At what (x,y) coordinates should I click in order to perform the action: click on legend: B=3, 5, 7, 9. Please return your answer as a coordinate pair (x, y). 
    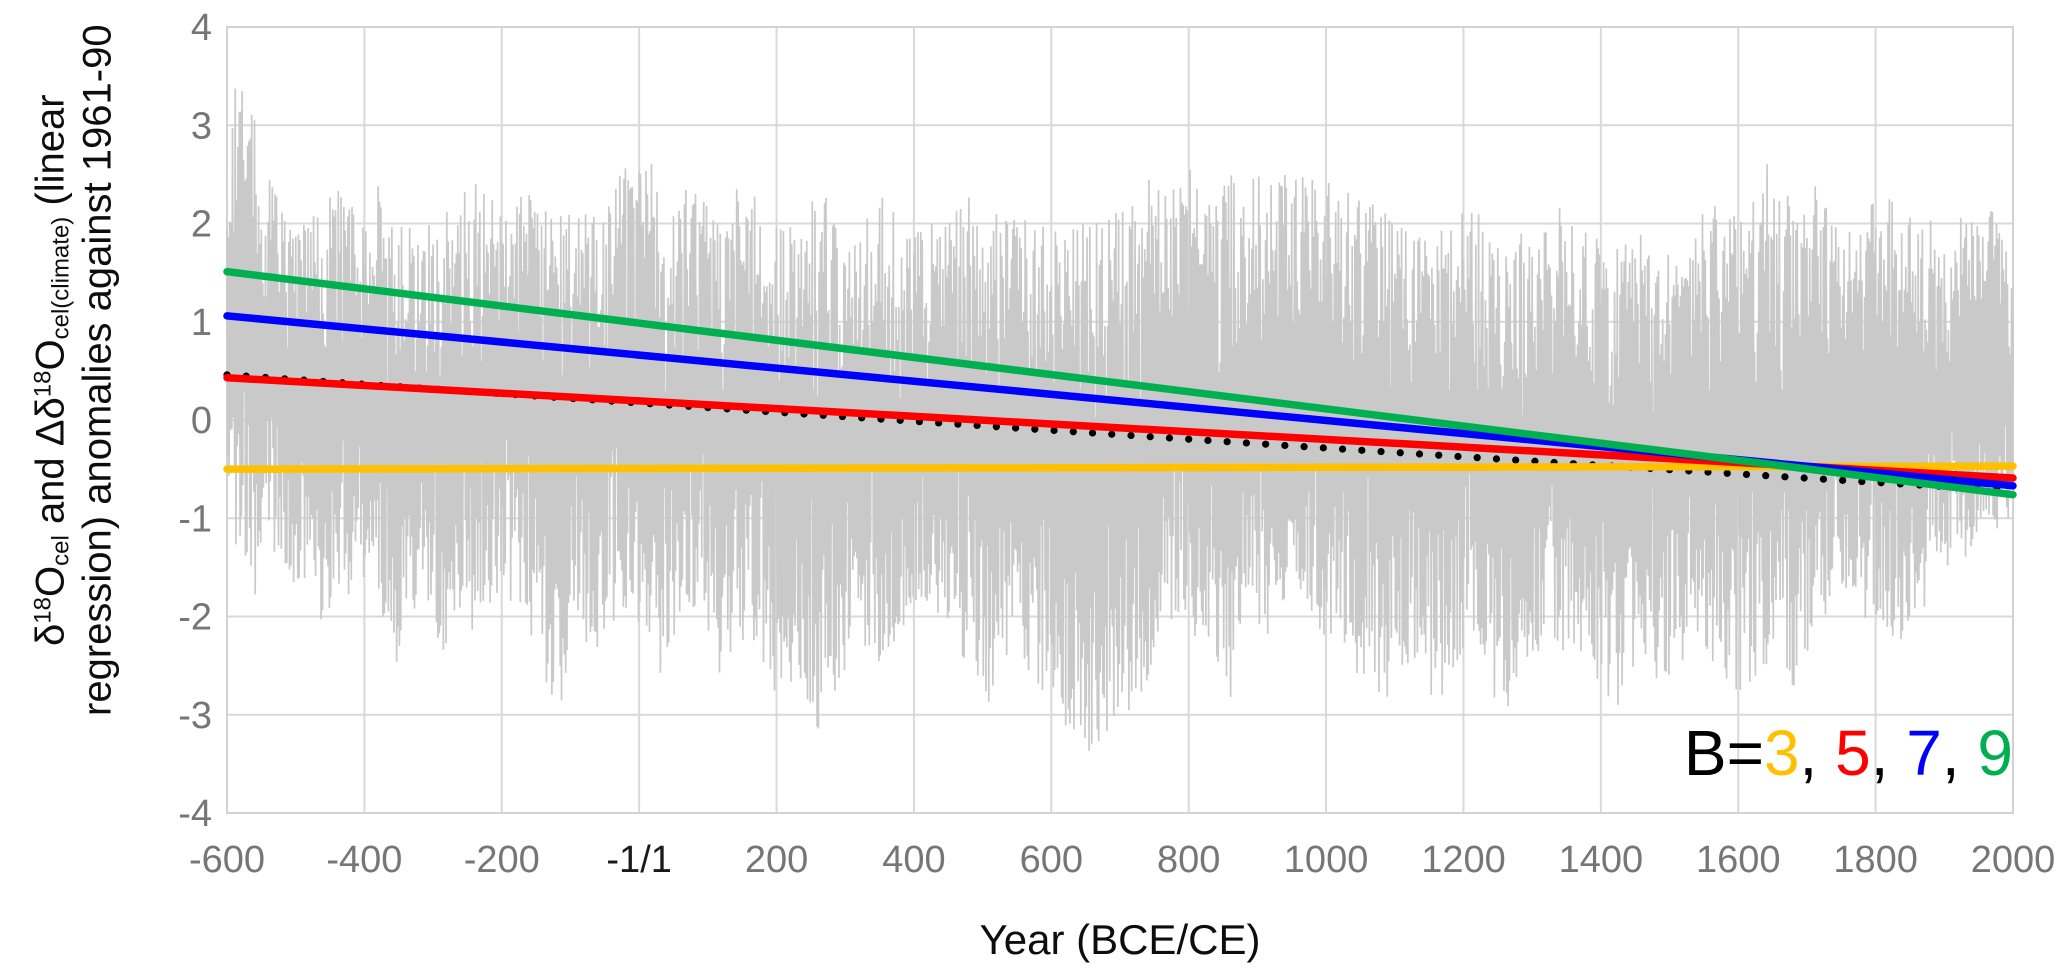
    Looking at the image, I should click on (1848, 753).